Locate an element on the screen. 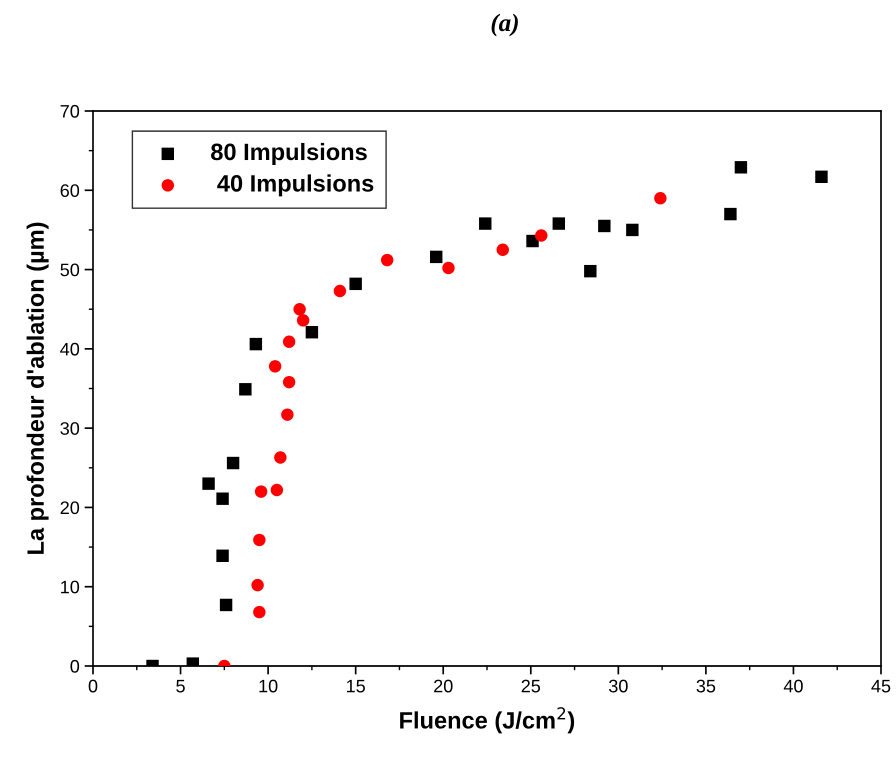 This screenshot has height=768, width=896. x-tick-label: 10 is located at coordinates (268, 686).